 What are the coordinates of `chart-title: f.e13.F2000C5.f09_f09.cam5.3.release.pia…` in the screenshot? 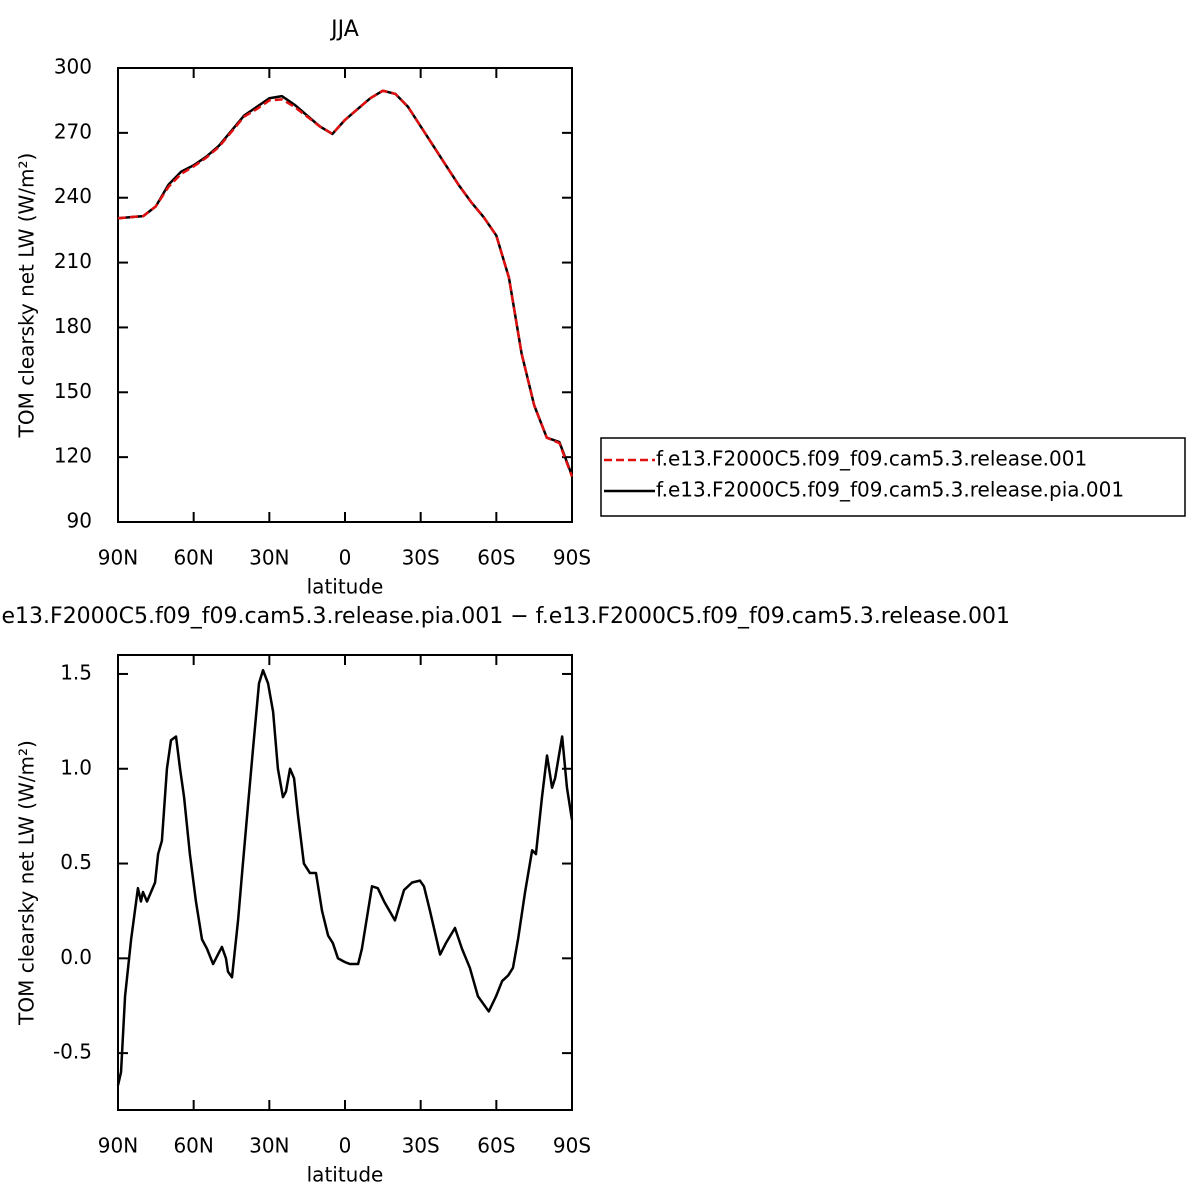 It's located at (505, 616).